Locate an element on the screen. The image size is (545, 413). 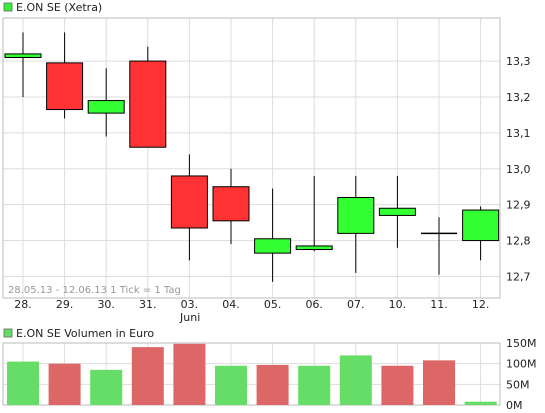
volume-legend-label: E.ON SE Volumen in Euro is located at coordinates (85, 333).